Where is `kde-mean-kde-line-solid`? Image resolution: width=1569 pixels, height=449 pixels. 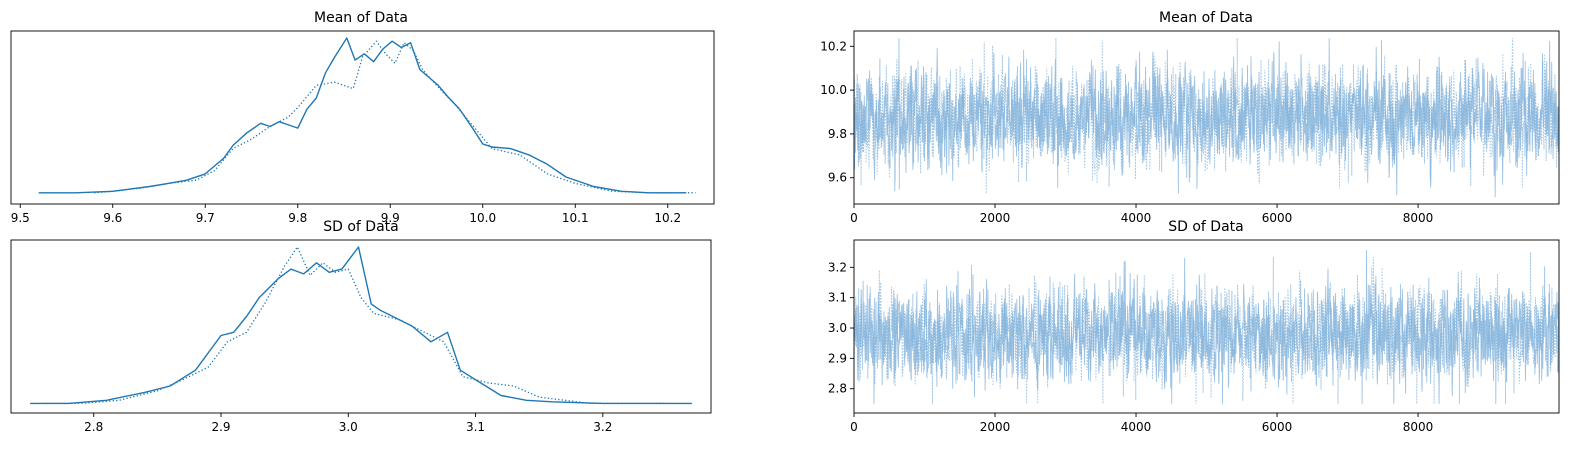 kde-mean-kde-line-solid is located at coordinates (362, 115).